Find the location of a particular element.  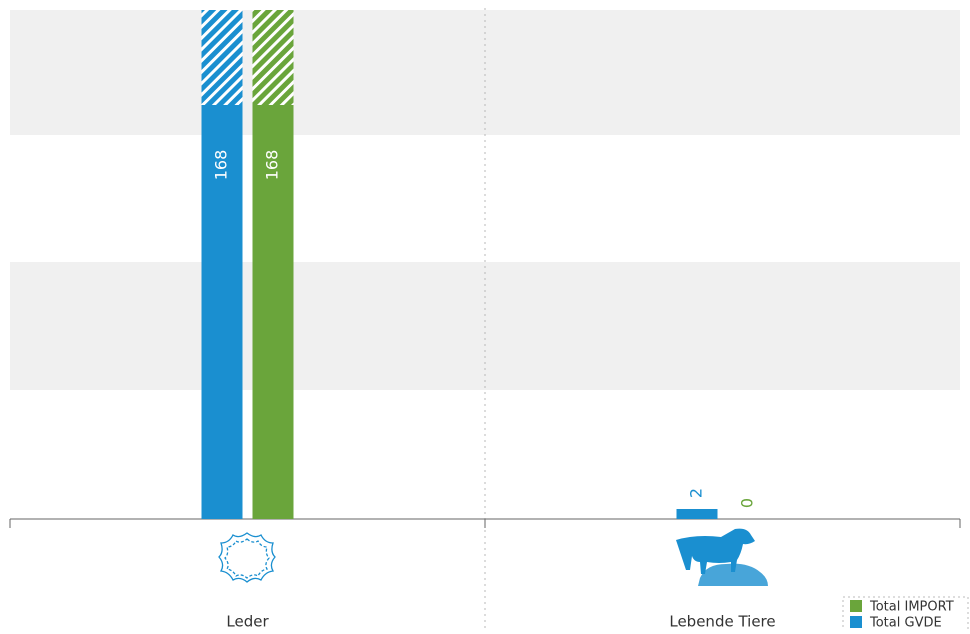

legend-label: Total GVDE is located at coordinates (905, 623).